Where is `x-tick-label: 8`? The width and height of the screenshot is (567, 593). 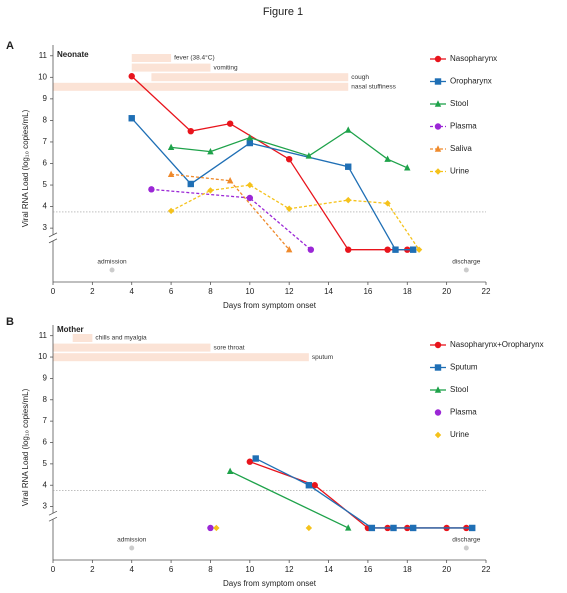
x-tick-label: 8 is located at coordinates (210, 291).